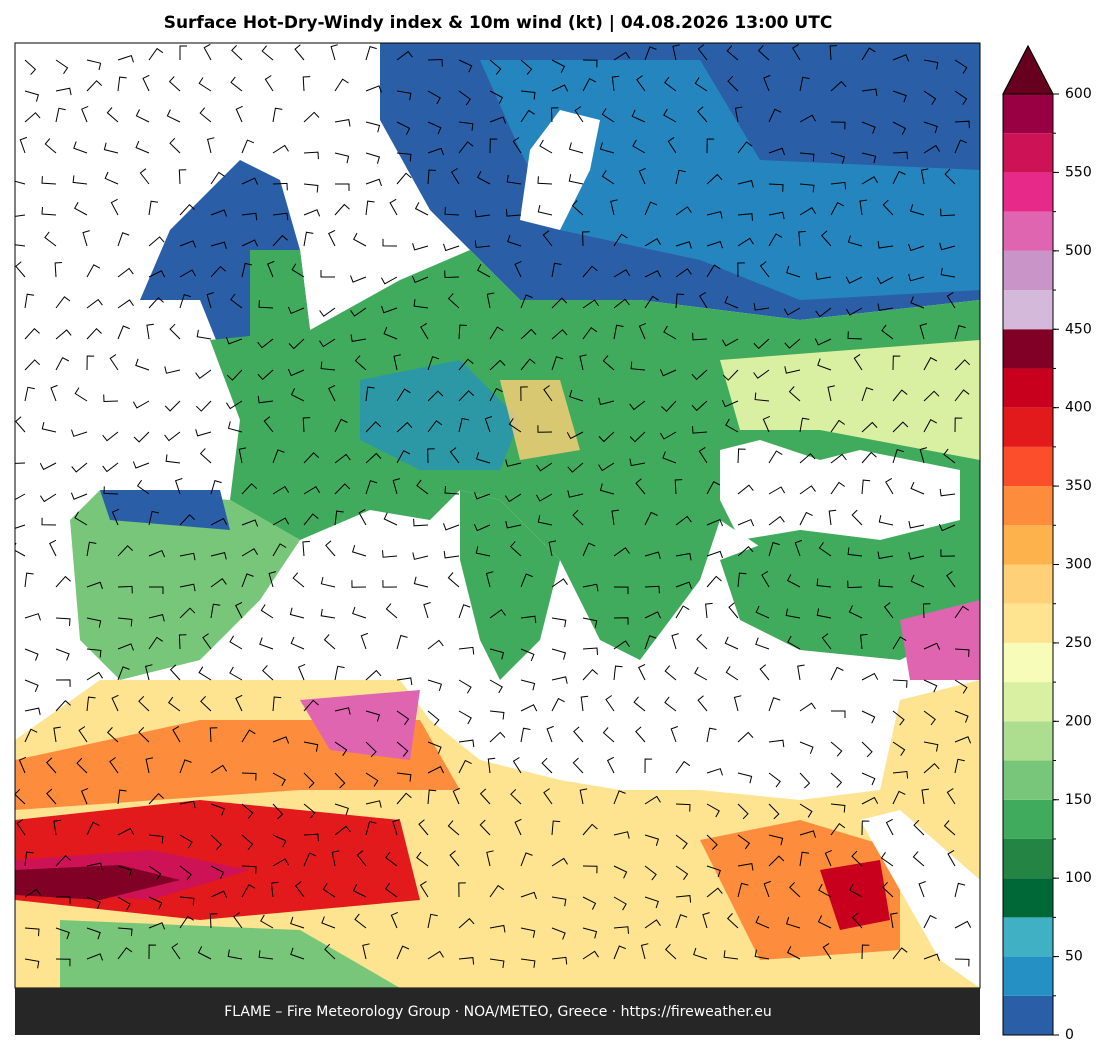 This screenshot has width=1113, height=1062. What do you see at coordinates (97, 882) in the screenshot?
I see `africa-darkred` at bounding box center [97, 882].